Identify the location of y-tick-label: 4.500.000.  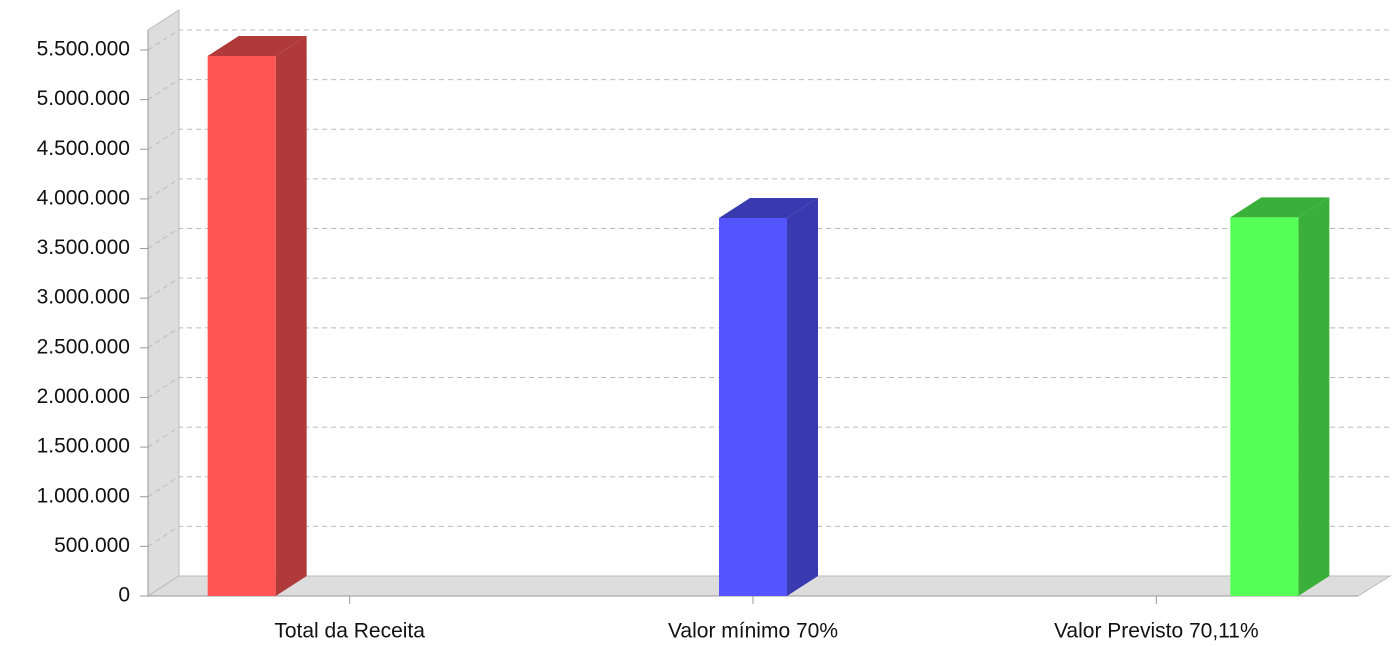
(83, 148).